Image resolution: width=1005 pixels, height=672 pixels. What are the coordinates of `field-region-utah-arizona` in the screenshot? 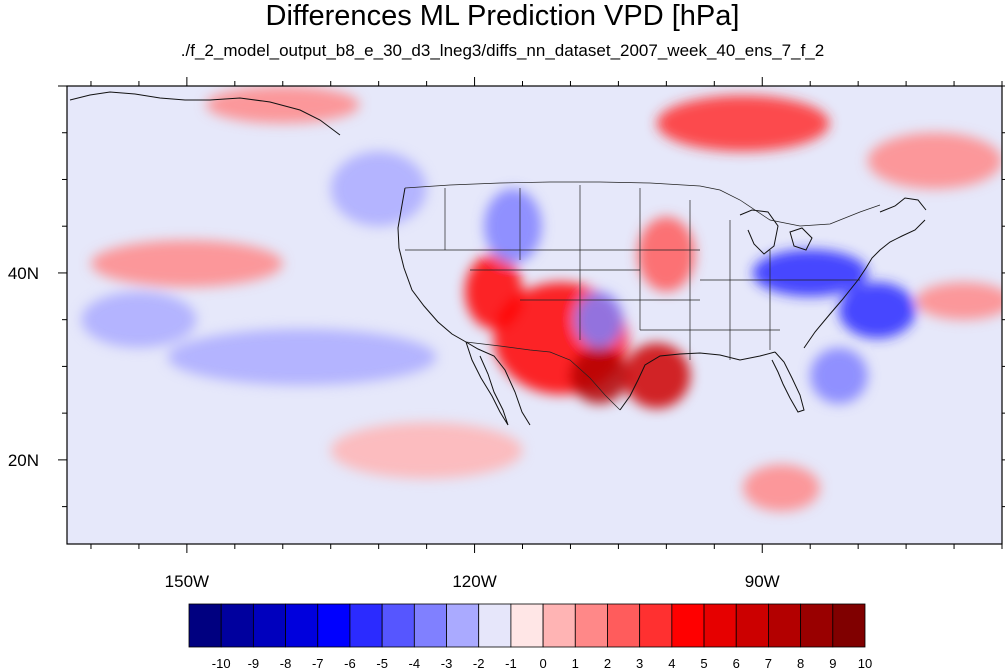 It's located at (599, 319).